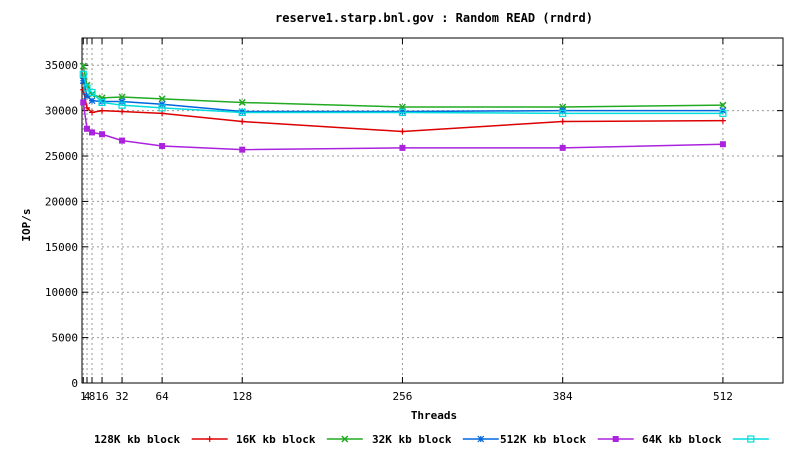 Image resolution: width=800 pixels, height=450 pixels. What do you see at coordinates (74, 383) in the screenshot?
I see `y-tick-label: 0` at bounding box center [74, 383].